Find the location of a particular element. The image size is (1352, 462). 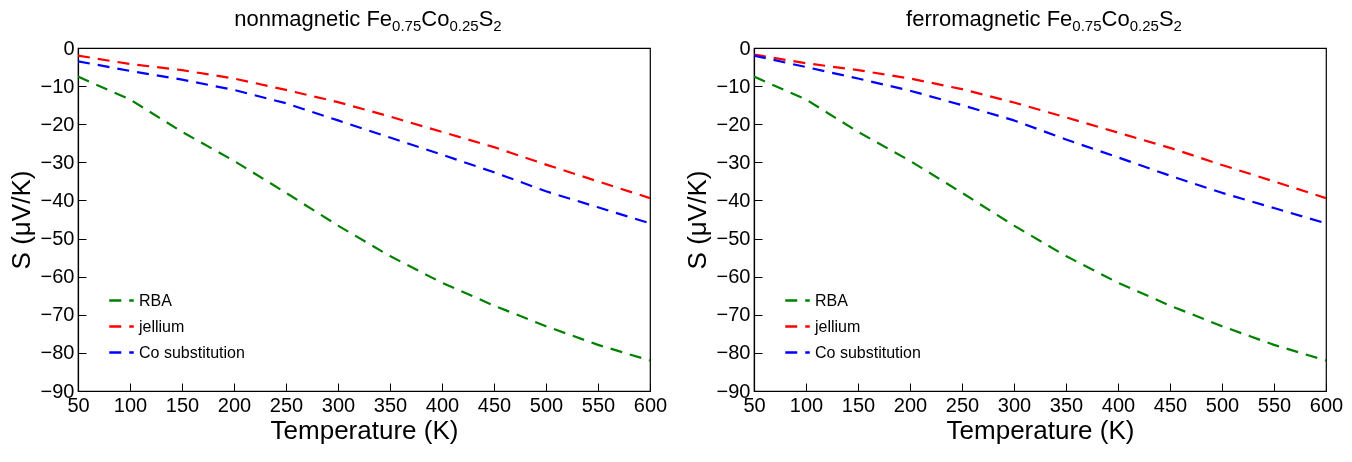

chart-title: ferromagnetic Fe$_{0.75}$Co$_{0.25}$S$_{2}$ is located at coordinates (1044, 21).